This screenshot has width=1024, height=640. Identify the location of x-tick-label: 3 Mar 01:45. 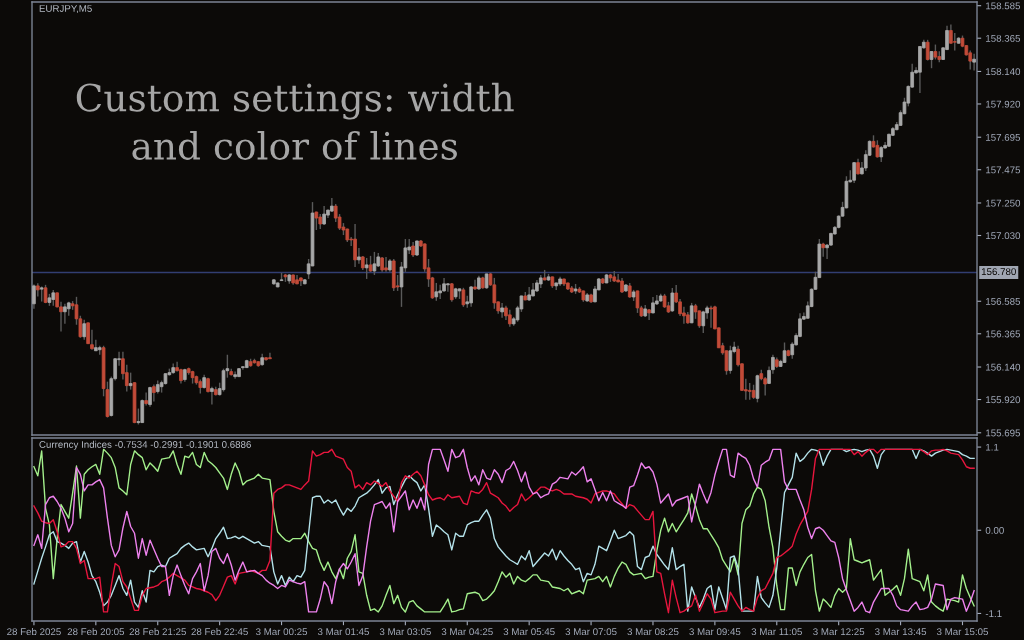
(343, 632).